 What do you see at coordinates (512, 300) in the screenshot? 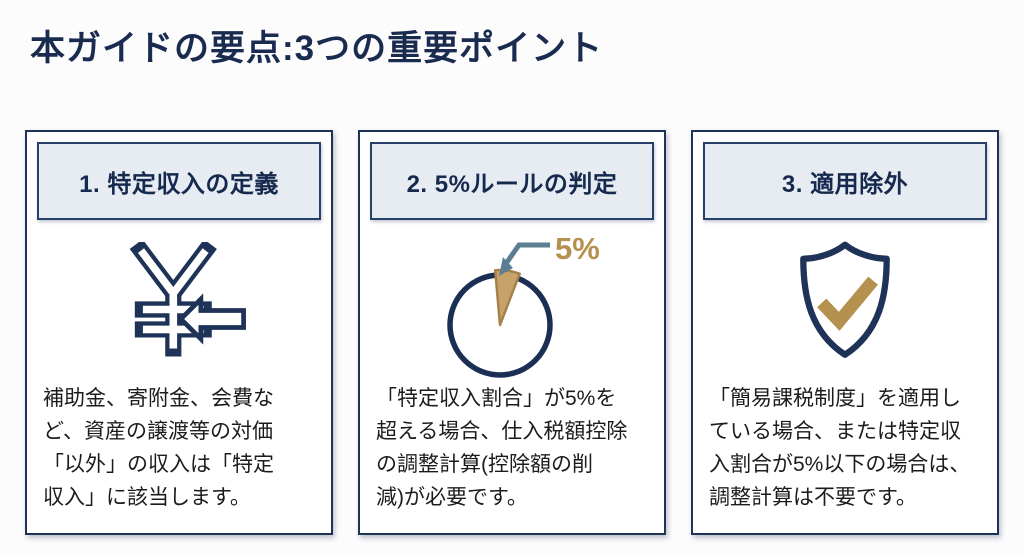
I see `pie-chart-5-percent-icon: 5%` at bounding box center [512, 300].